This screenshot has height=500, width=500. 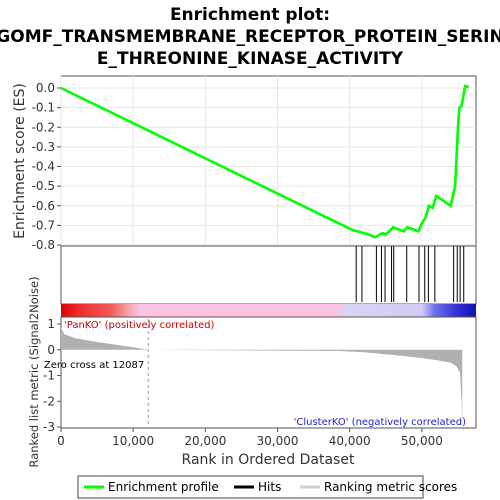 What do you see at coordinates (268, 460) in the screenshot?
I see `x-axis-label: Rank in Ordered Dataset` at bounding box center [268, 460].